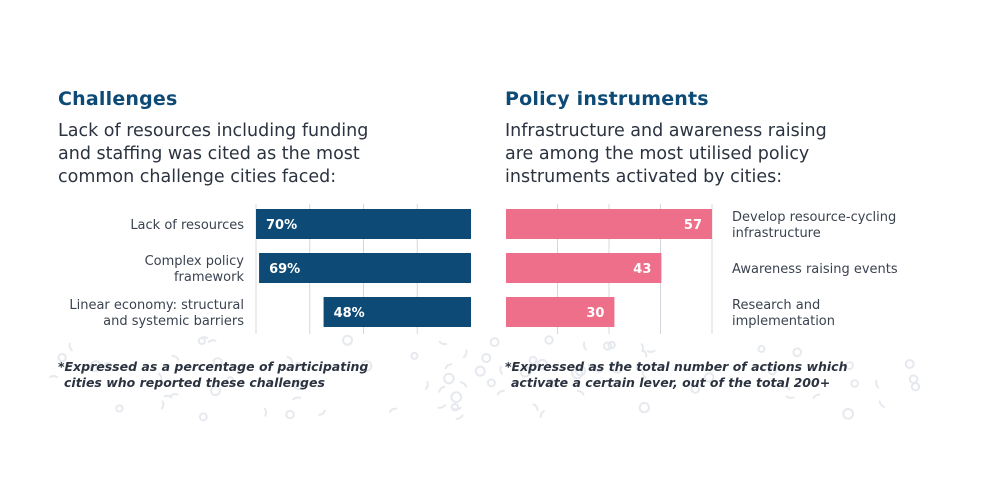 This screenshot has height=500, width=1000. I want to click on category-label: Linear economy: structural, so click(156, 305).